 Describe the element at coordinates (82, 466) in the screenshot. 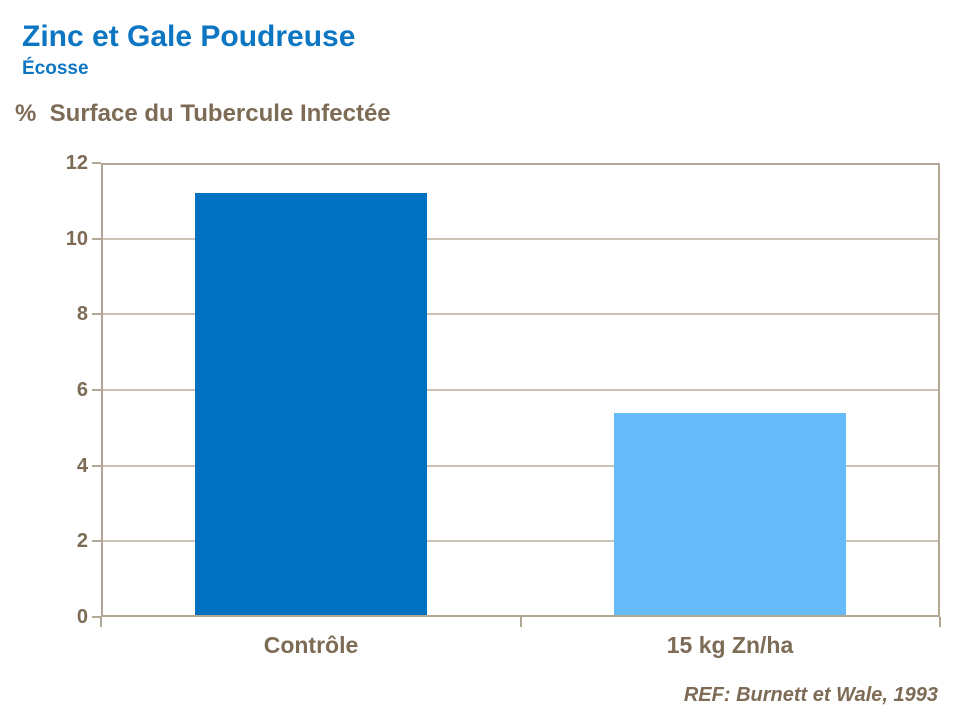

I see `y-tick-label: 4` at that location.